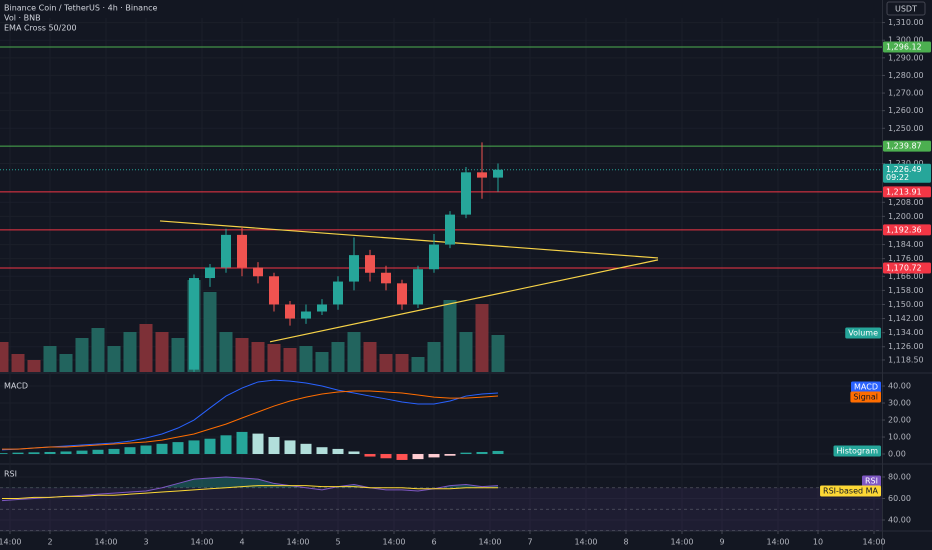  What do you see at coordinates (906, 22) in the screenshot?
I see `y-tick-label: 1,310.00` at bounding box center [906, 22].